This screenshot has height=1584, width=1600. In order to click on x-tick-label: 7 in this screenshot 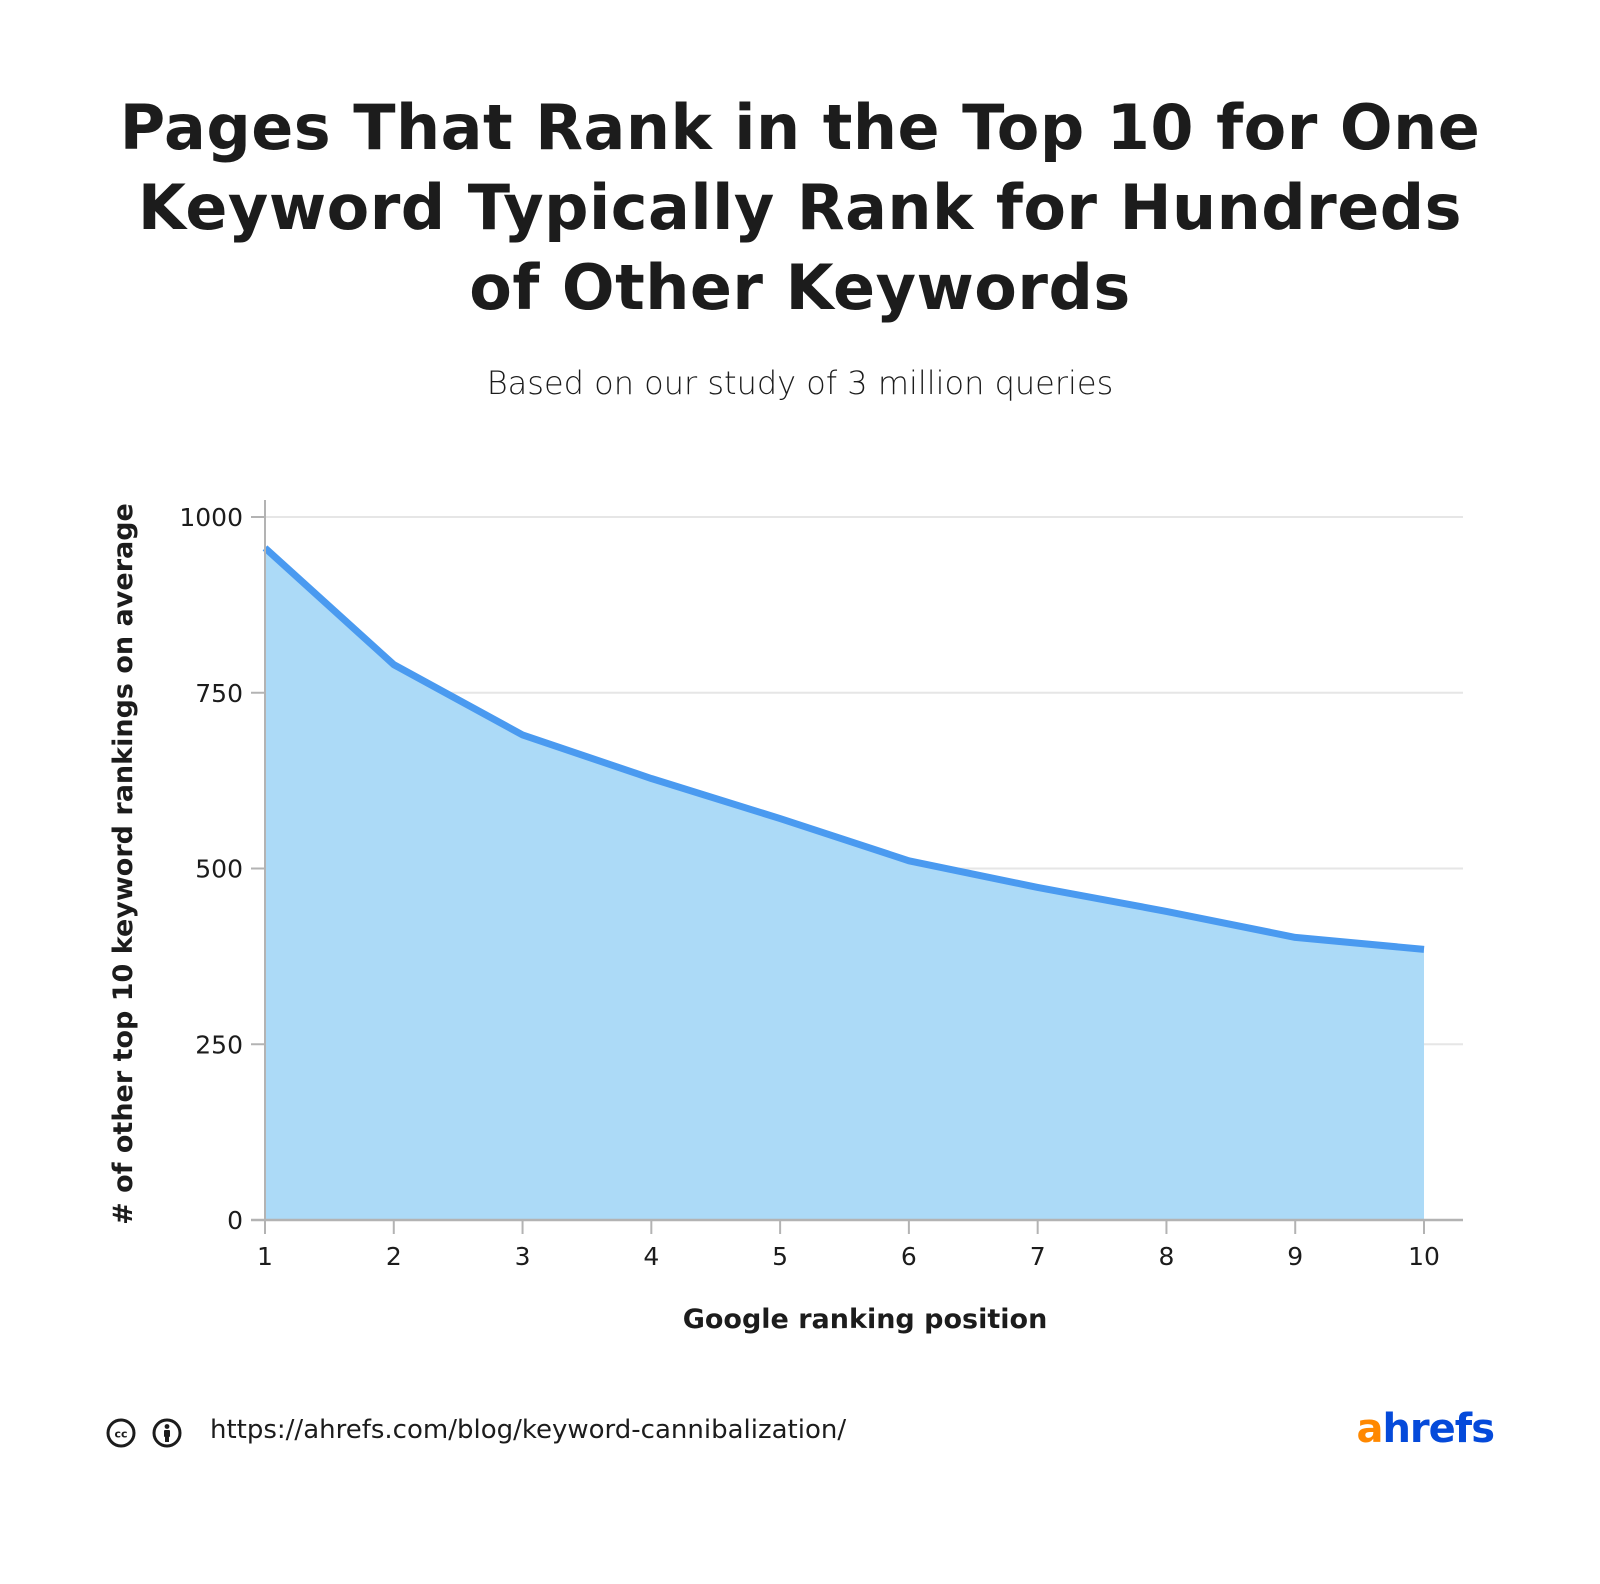, I will do `click(1038, 1256)`.